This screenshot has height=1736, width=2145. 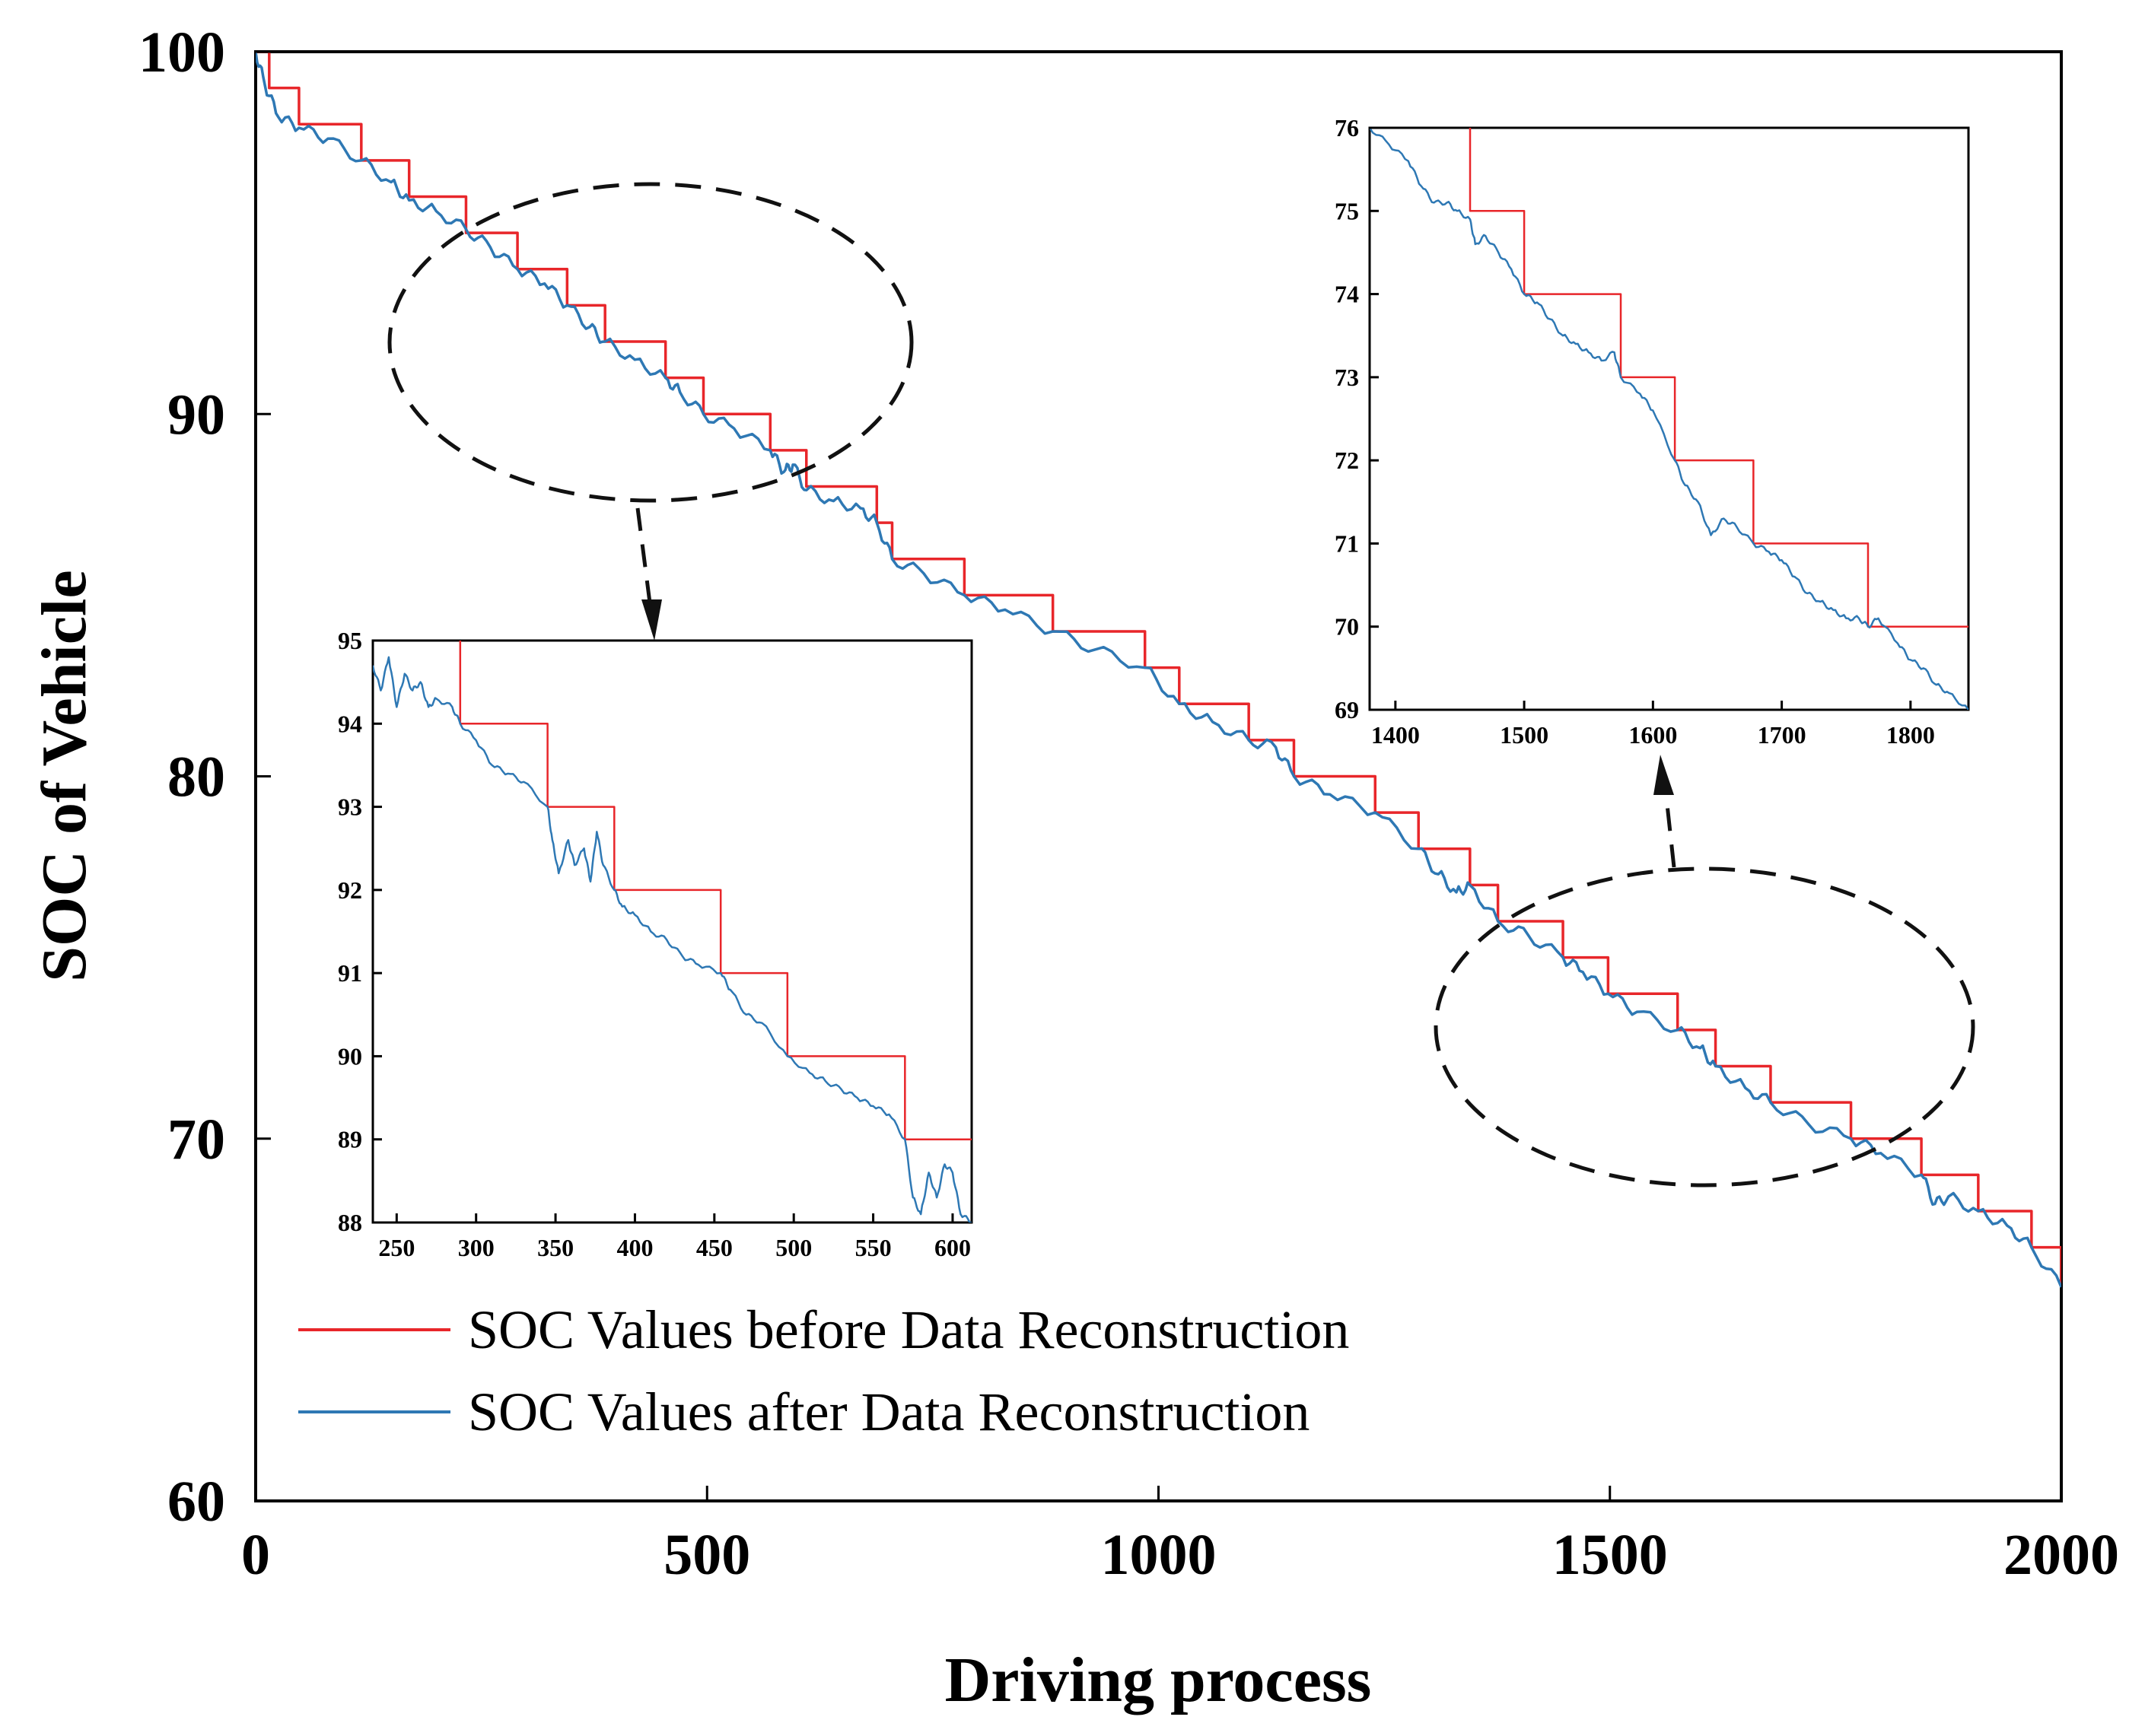 What do you see at coordinates (1610, 1555) in the screenshot?
I see `main-x-tick-label: 1500` at bounding box center [1610, 1555].